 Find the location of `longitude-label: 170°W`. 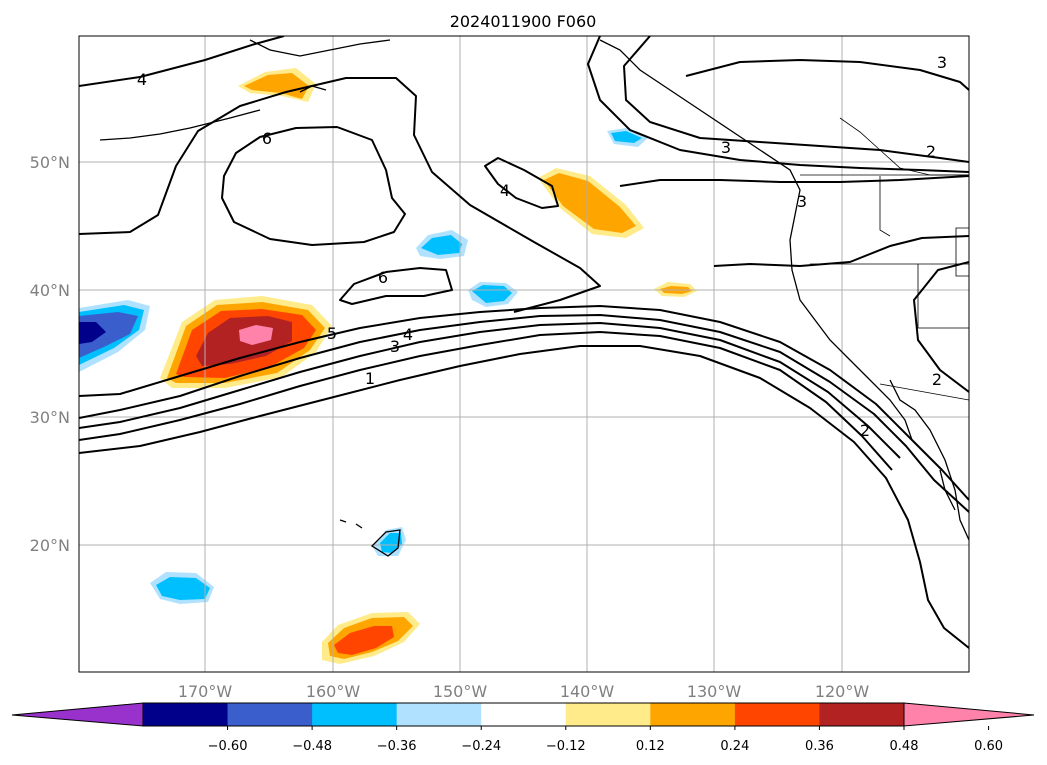

longitude-label: 170°W is located at coordinates (205, 691).